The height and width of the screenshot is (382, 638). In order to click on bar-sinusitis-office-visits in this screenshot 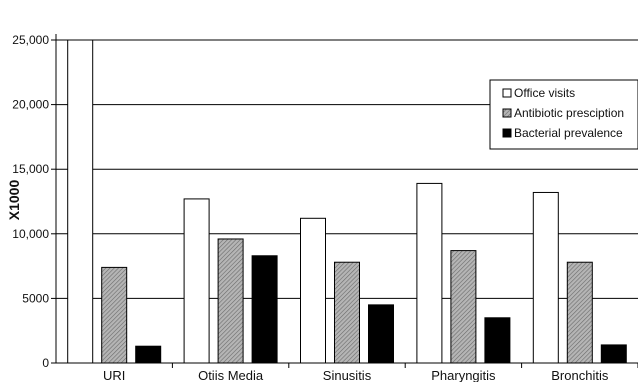, I will do `click(313, 290)`.